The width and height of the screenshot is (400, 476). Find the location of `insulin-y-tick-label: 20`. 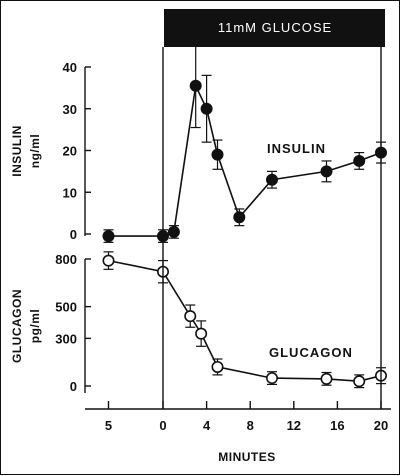

insulin-y-tick-label: 20 is located at coordinates (70, 151).